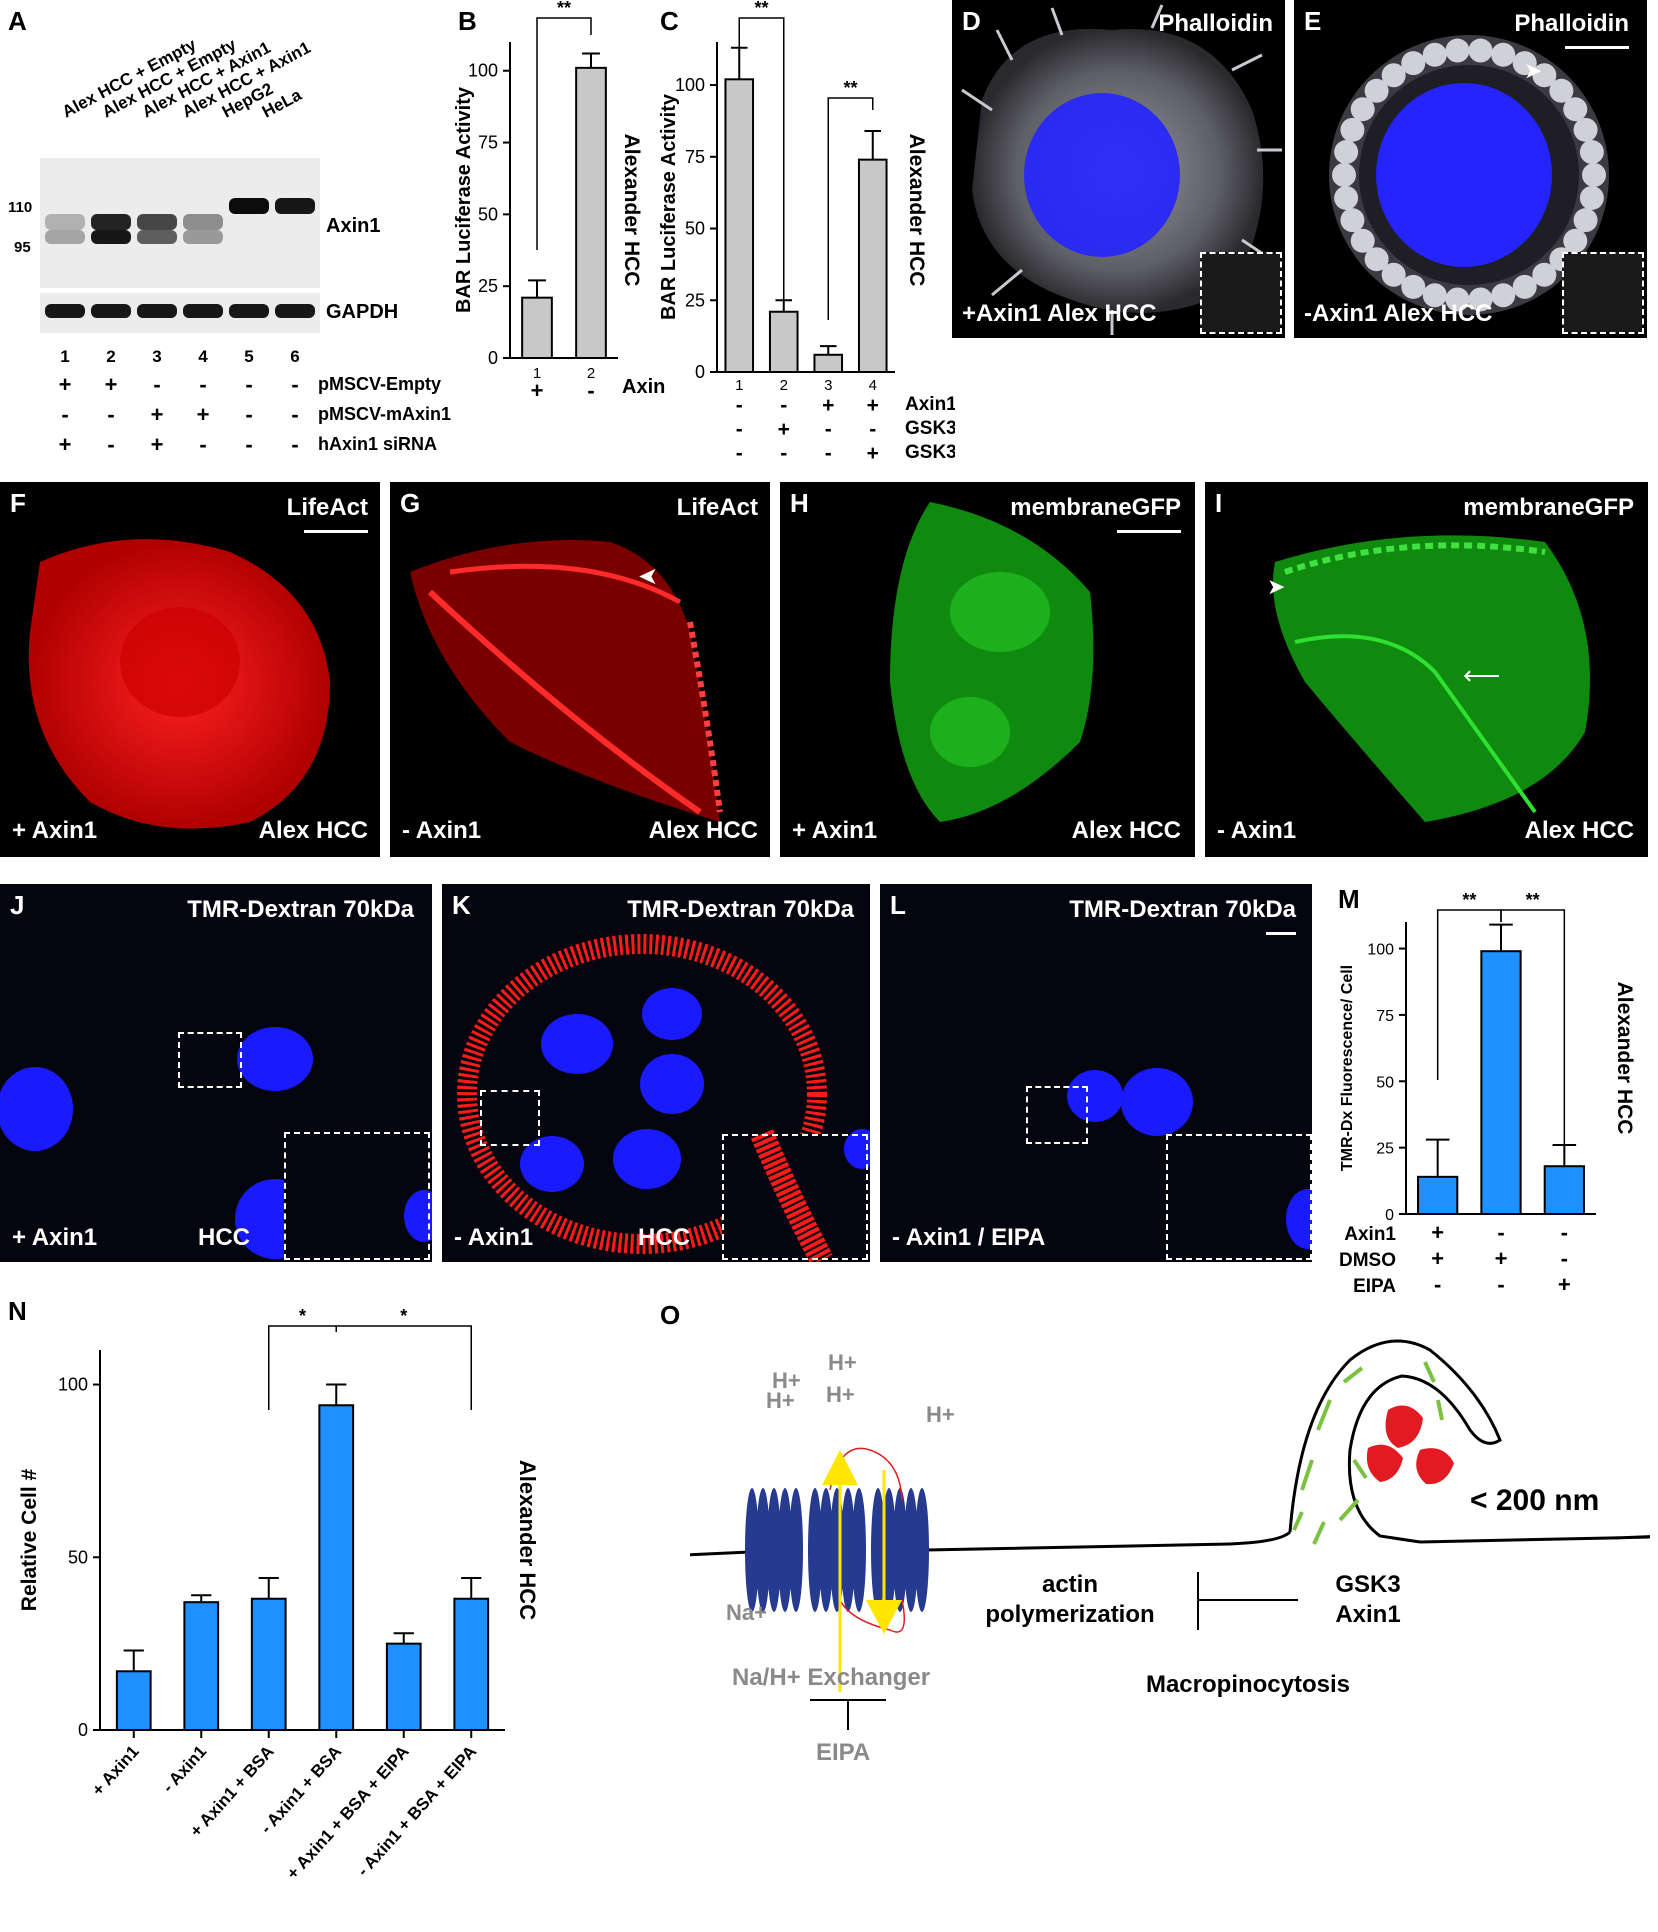 The height and width of the screenshot is (1932, 1658). I want to click on panel-d-letter: D, so click(971, 21).